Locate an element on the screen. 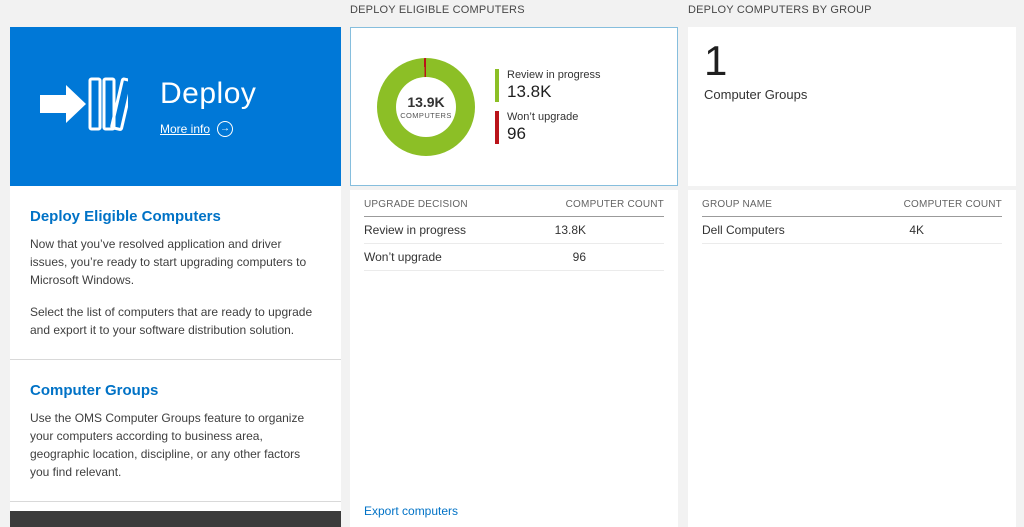  column-header-upgrade-decision: UPGRADE DECISION is located at coordinates (416, 204).